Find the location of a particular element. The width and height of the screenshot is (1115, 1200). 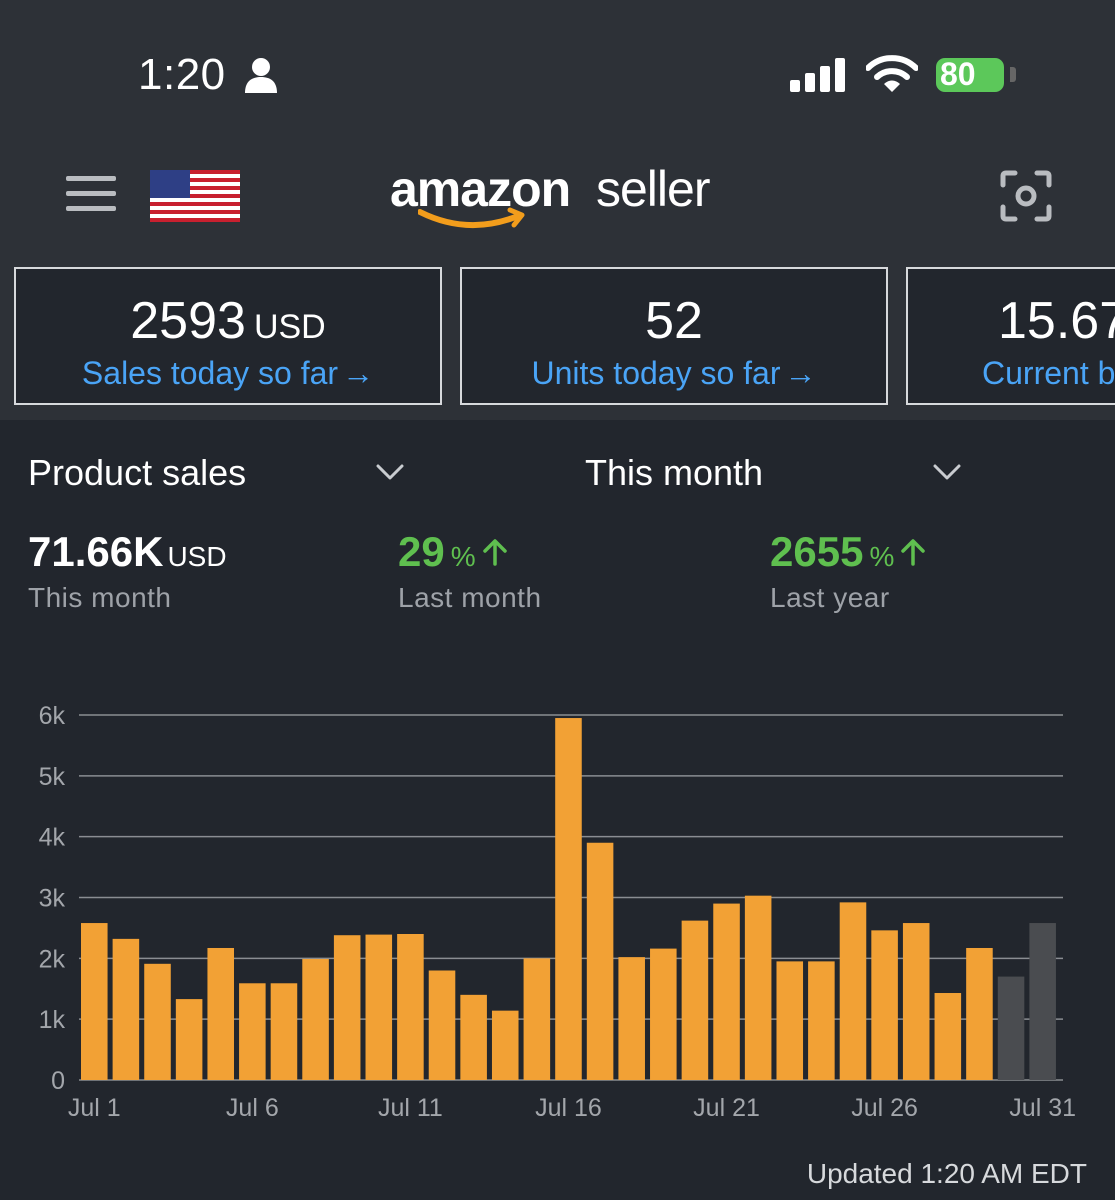

current-balance-card: 15.67 Current b is located at coordinates (1010, 336).